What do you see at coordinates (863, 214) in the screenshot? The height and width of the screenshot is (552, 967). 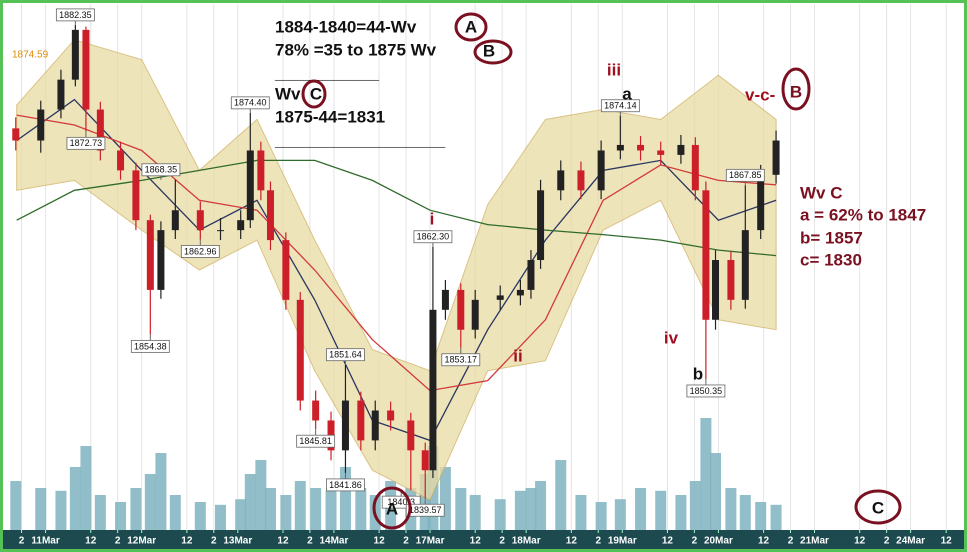 I see `wave-note: a = 62% to 1847` at bounding box center [863, 214].